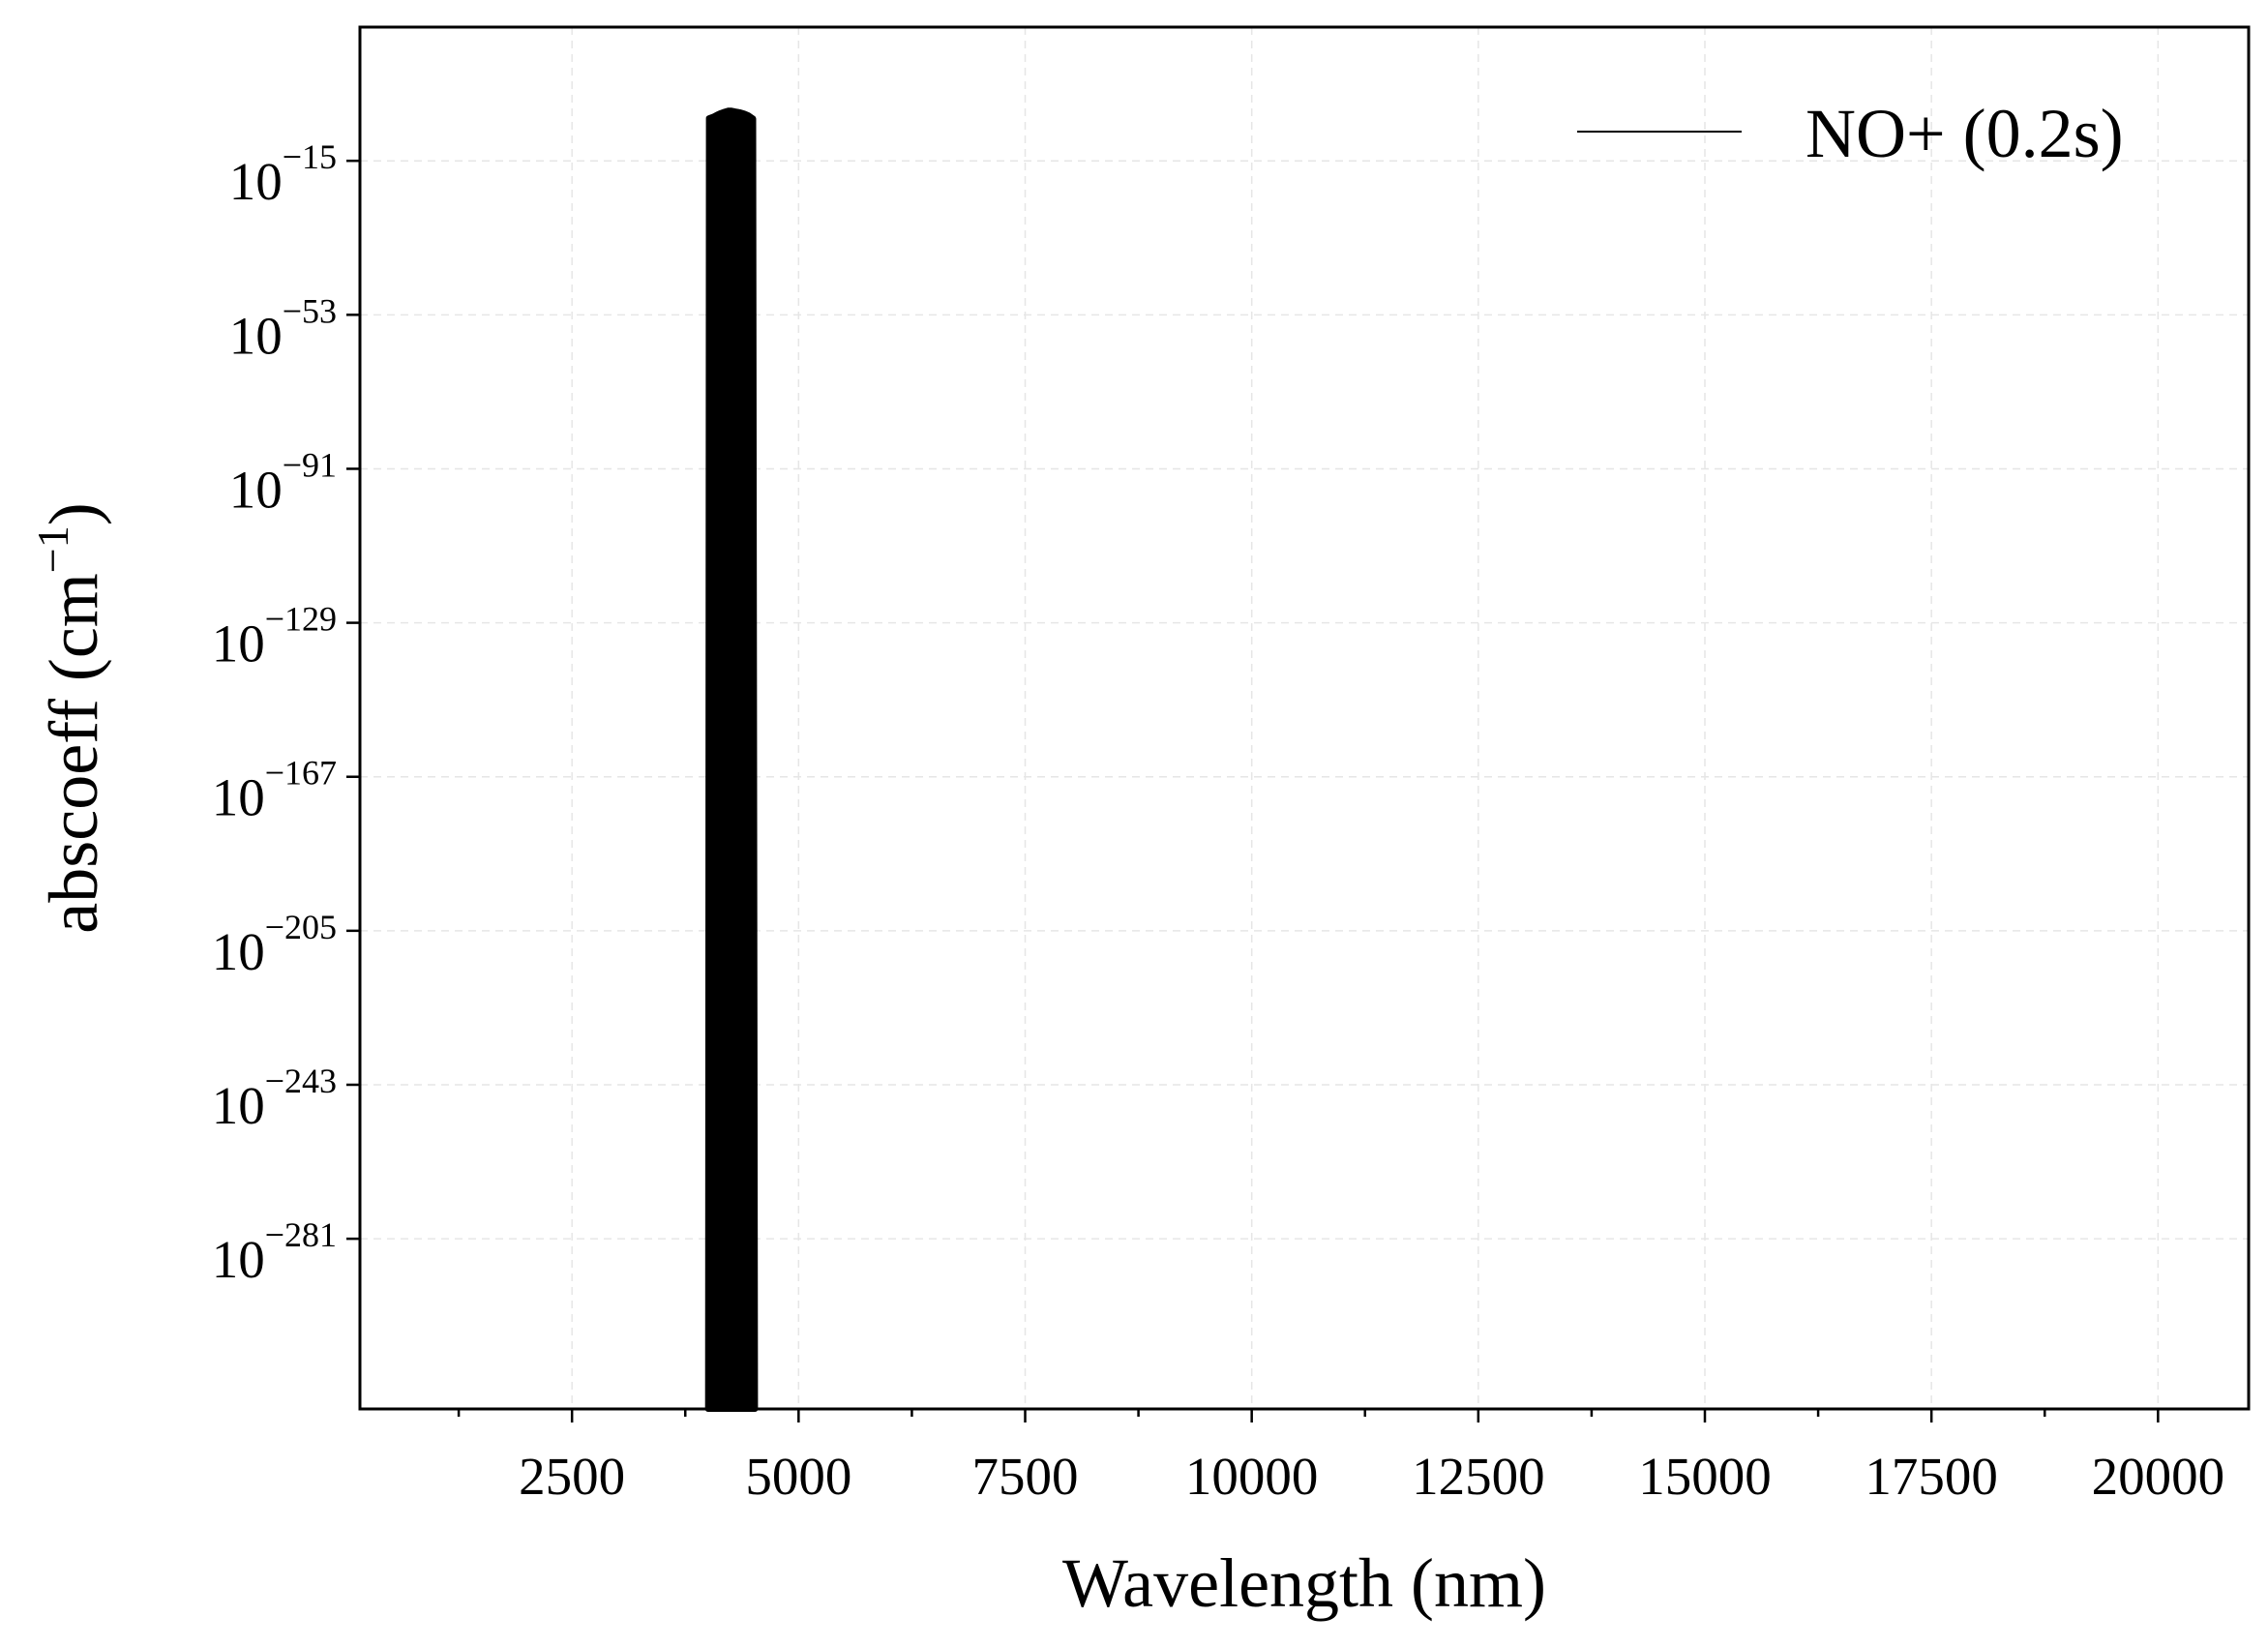 The image size is (2268, 1647). Describe the element at coordinates (1705, 1476) in the screenshot. I see `x-tick-label: 15000` at that location.